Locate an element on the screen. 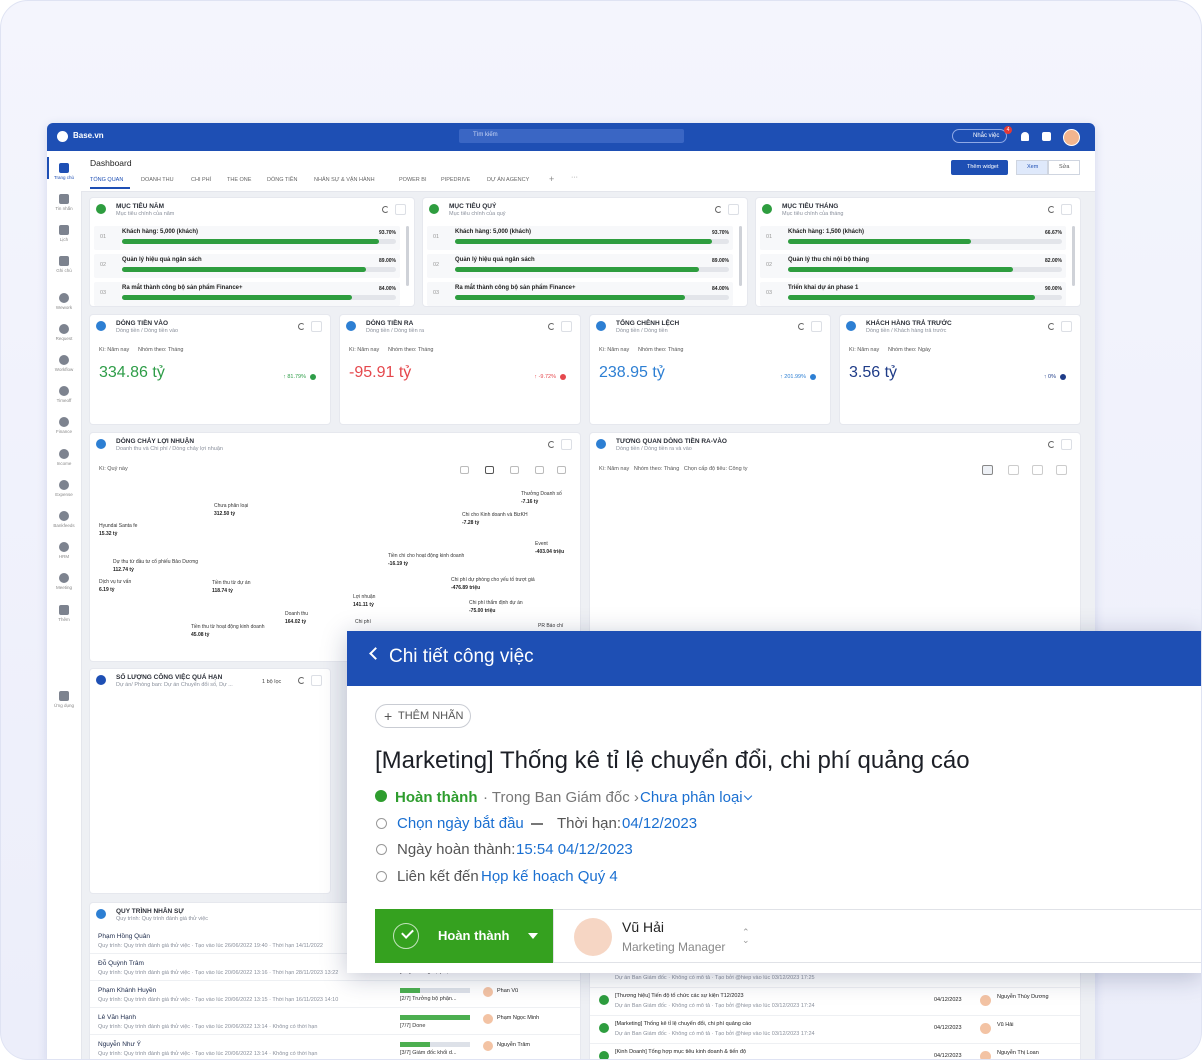 The height and width of the screenshot is (1060, 1202). row-name: Phạm Khánh Huyền is located at coordinates (127, 990).